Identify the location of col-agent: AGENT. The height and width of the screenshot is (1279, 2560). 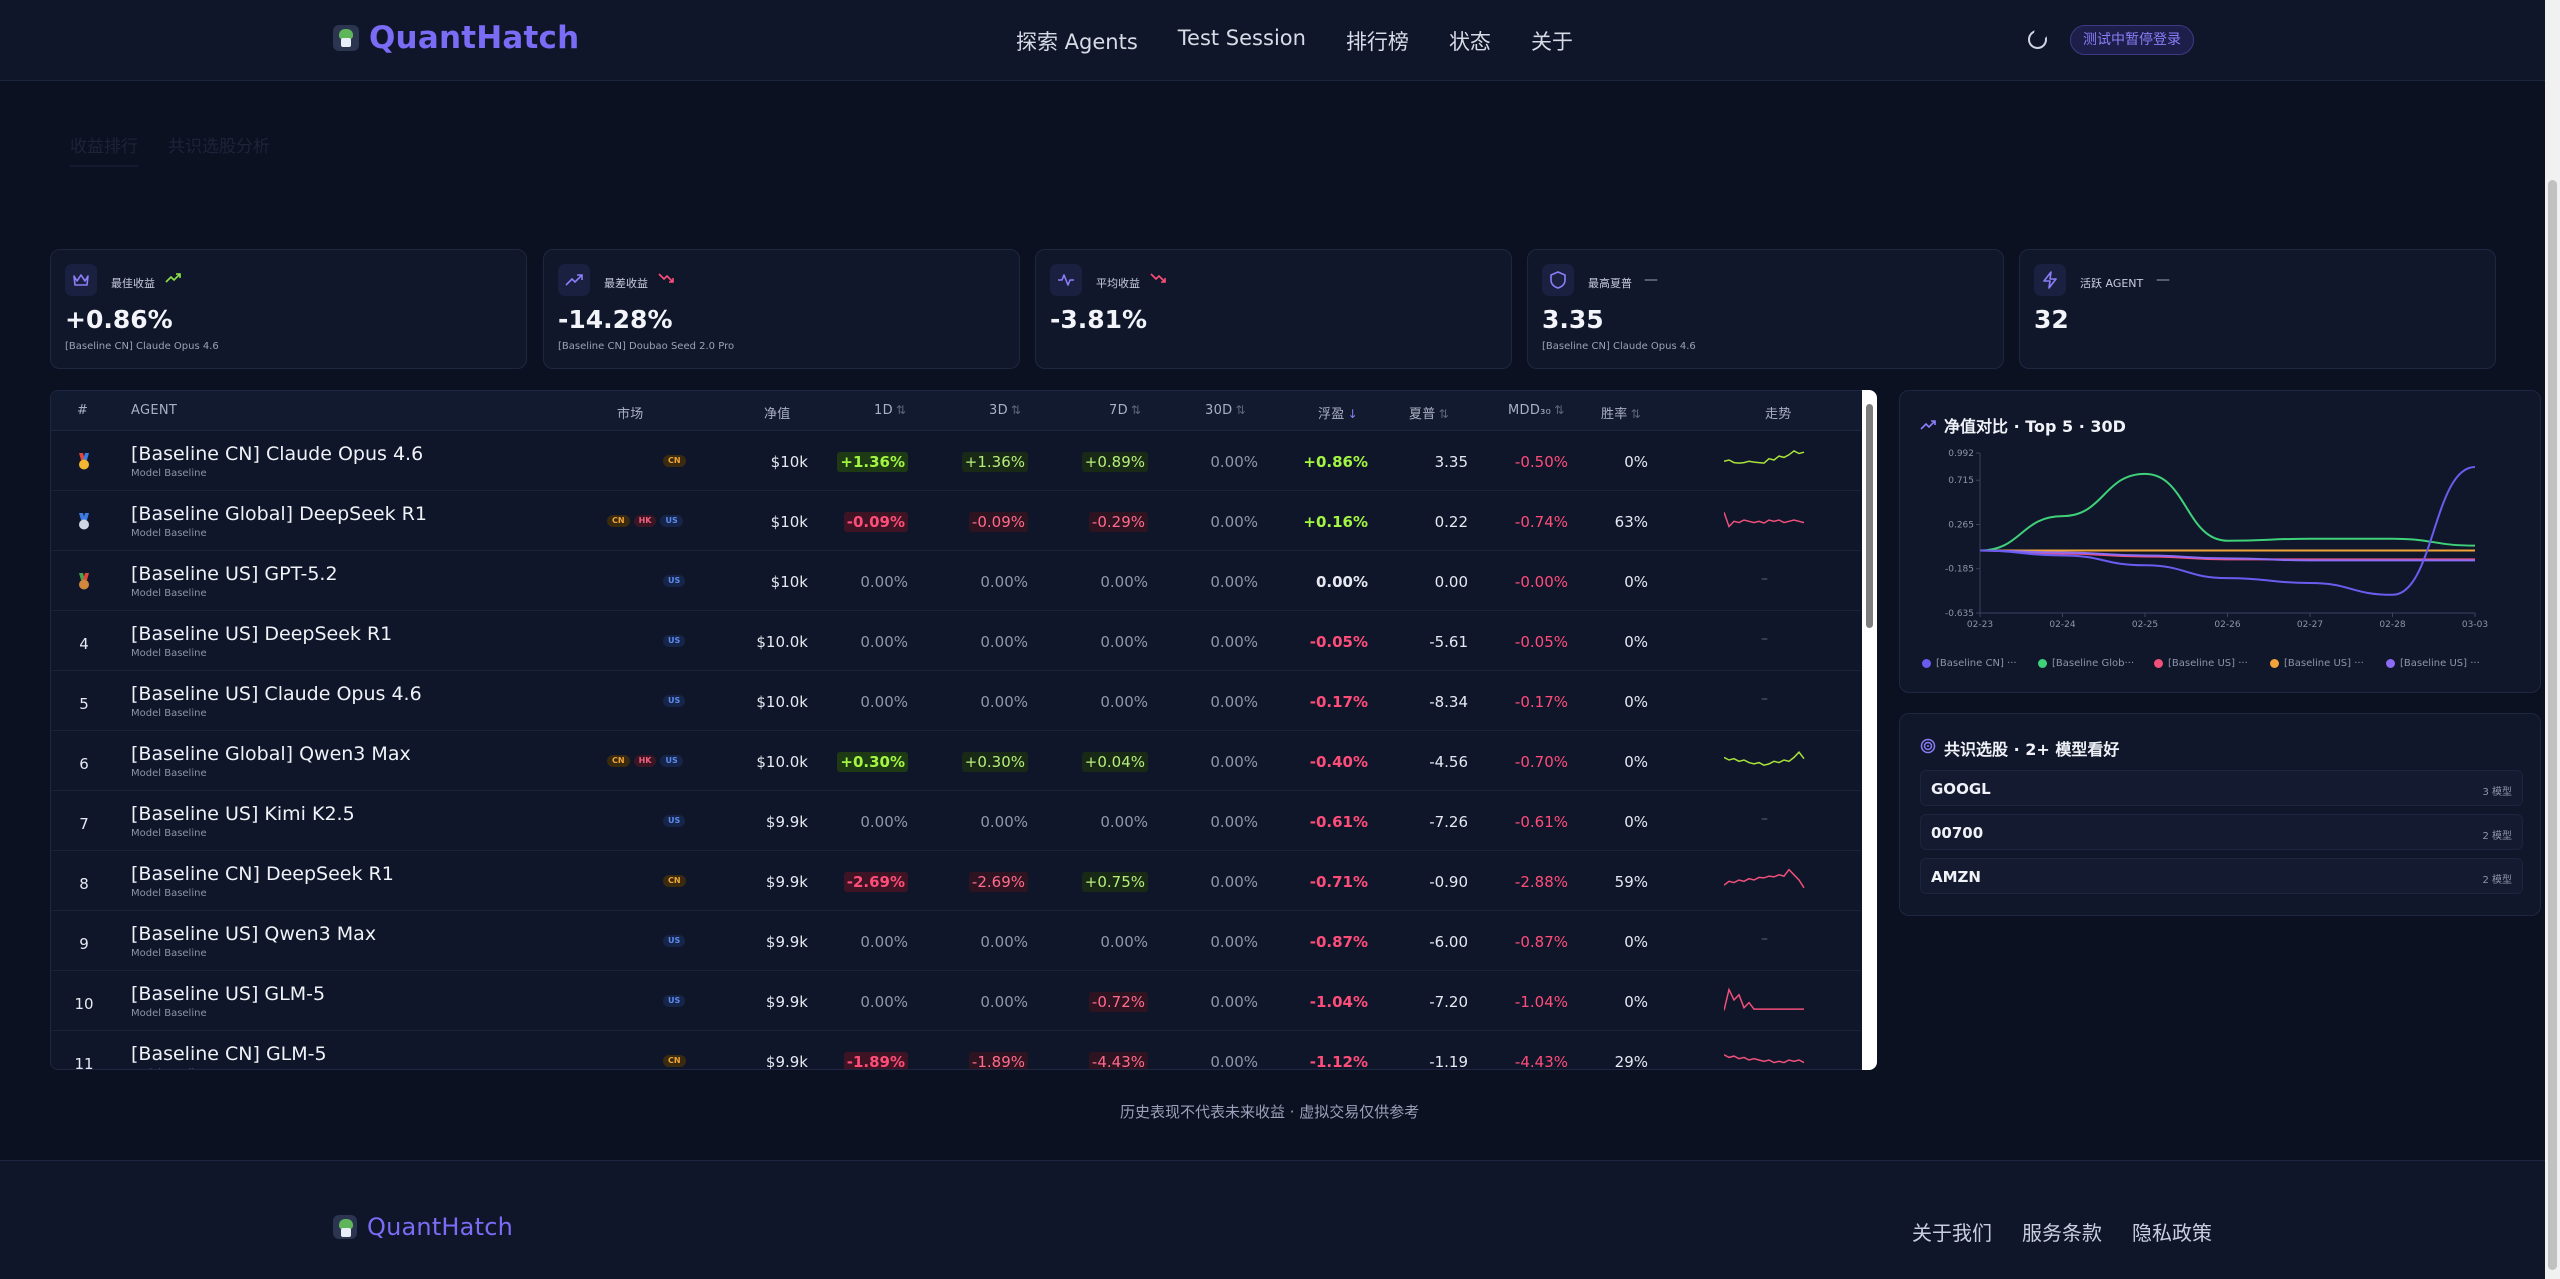
(154, 410).